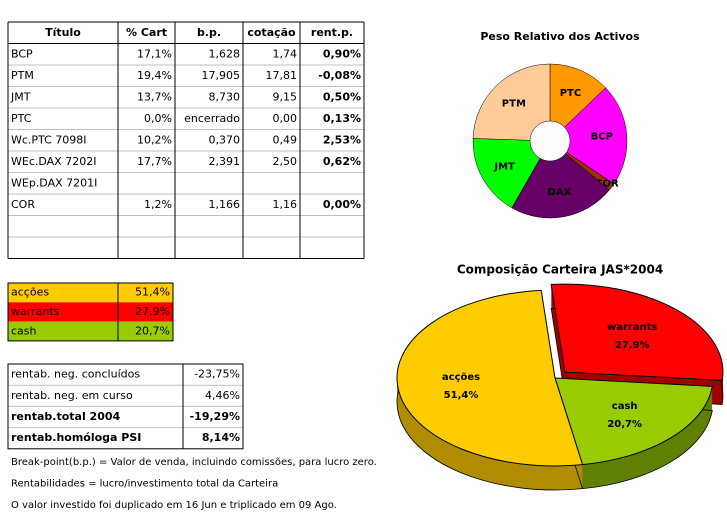 The height and width of the screenshot is (518, 727). I want to click on table-cell: 0,00, so click(285, 118).